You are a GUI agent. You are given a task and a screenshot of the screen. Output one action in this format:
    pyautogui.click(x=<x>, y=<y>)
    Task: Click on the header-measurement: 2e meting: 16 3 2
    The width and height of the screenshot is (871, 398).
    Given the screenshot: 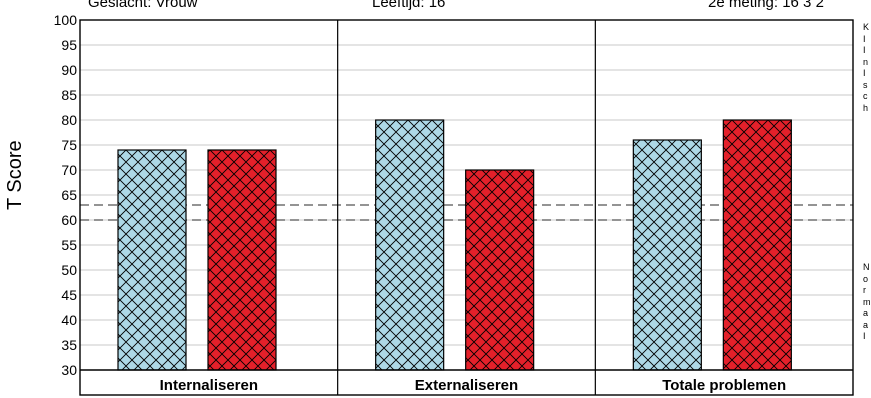 What is the action you would take?
    pyautogui.click(x=766, y=5)
    